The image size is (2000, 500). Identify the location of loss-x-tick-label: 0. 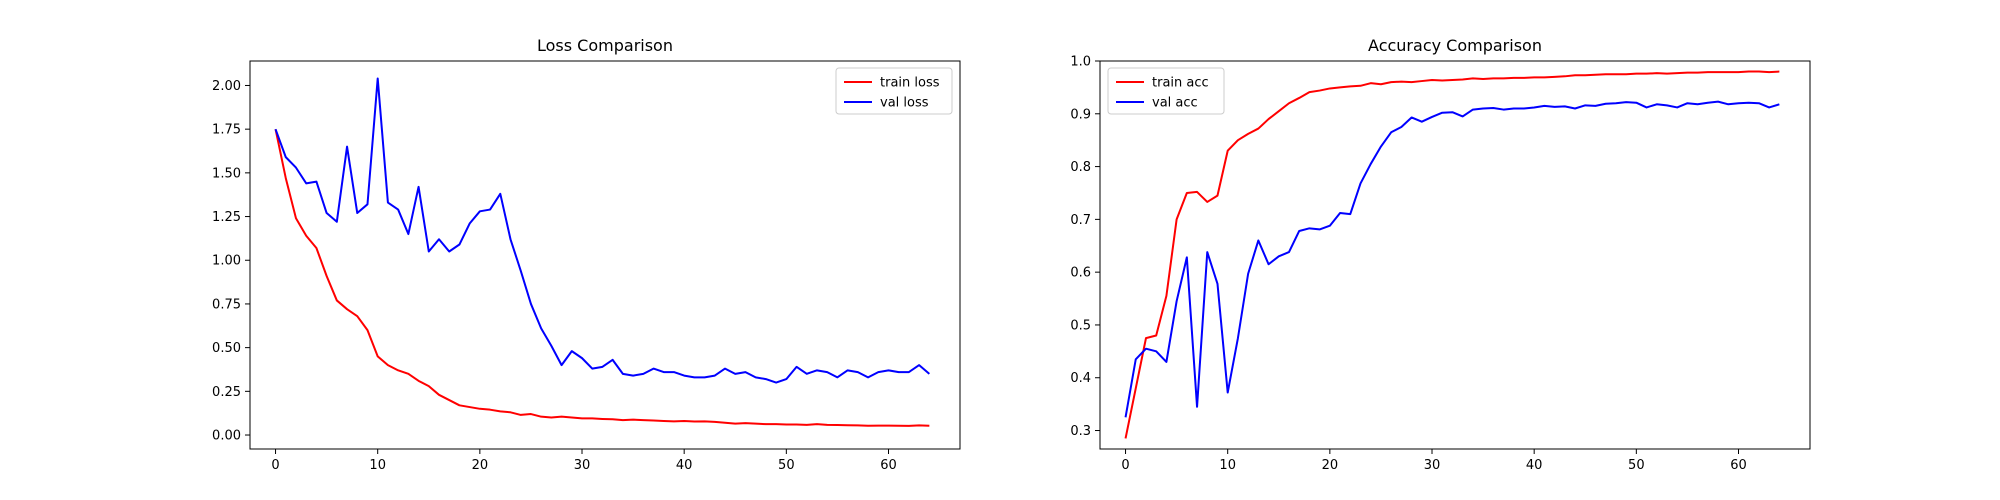
(275, 465).